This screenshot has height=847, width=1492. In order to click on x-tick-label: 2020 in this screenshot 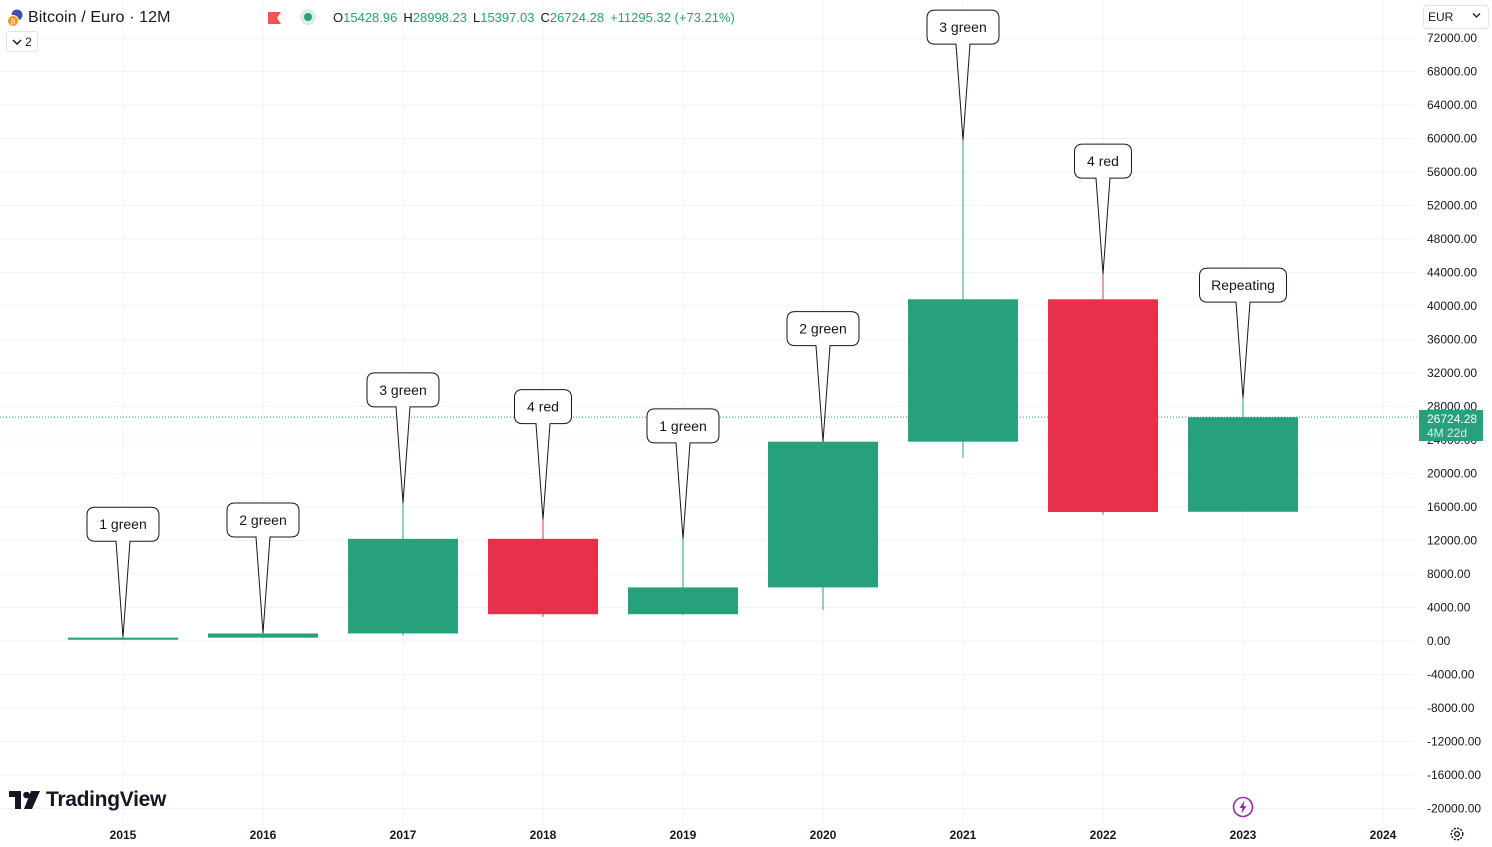, I will do `click(823, 835)`.